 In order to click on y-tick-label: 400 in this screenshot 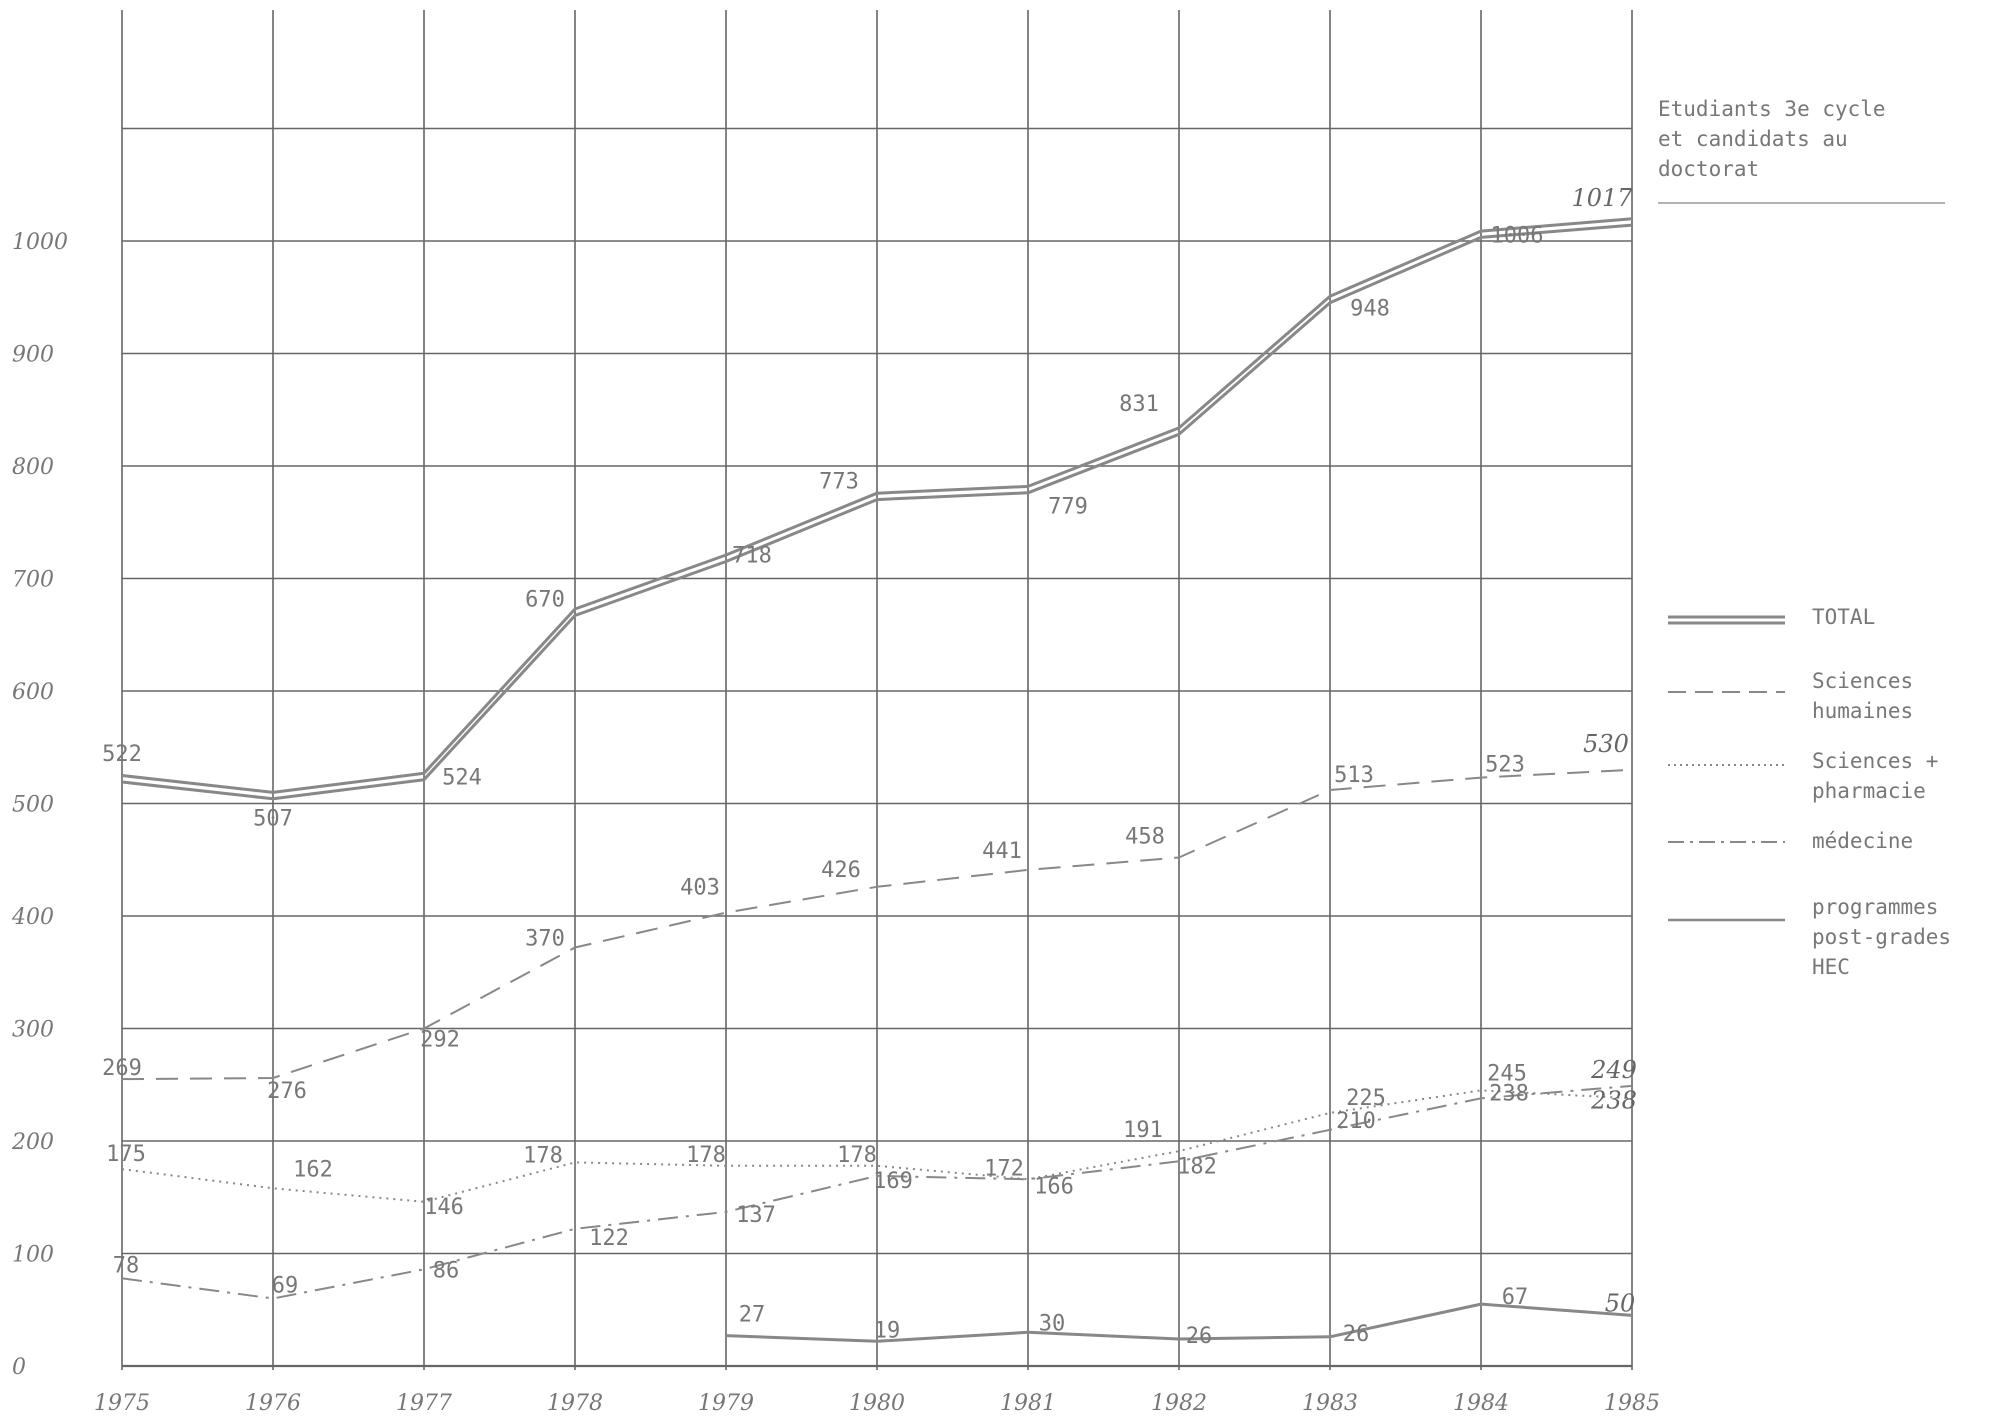, I will do `click(32, 917)`.